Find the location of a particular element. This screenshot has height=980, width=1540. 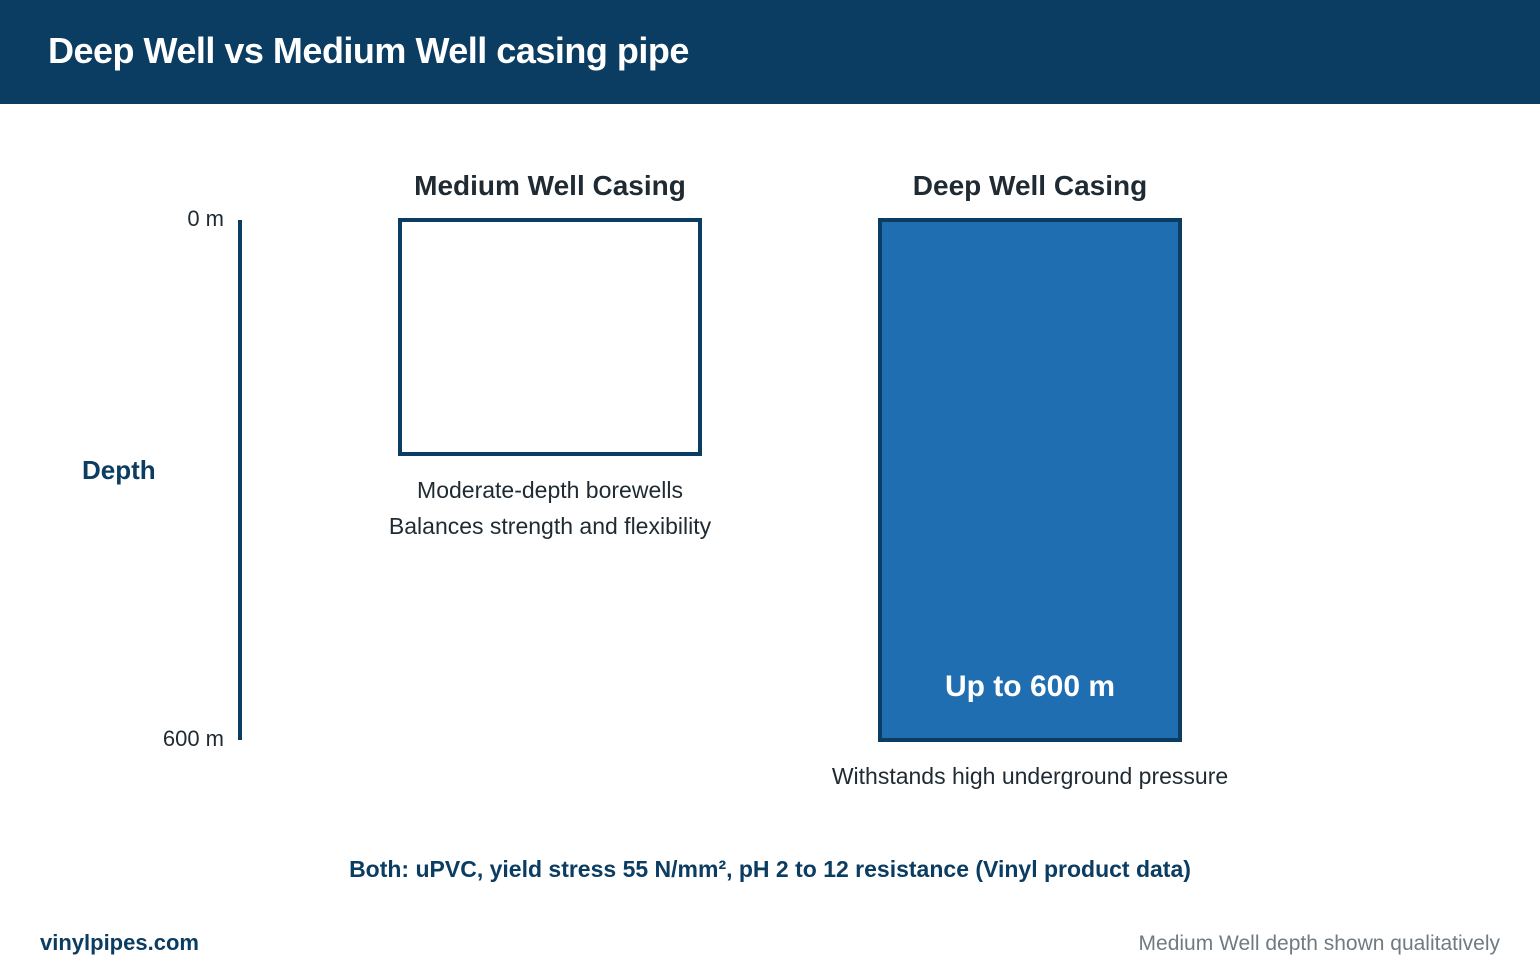

depth-bottom-label: 600 m is located at coordinates (193, 738).